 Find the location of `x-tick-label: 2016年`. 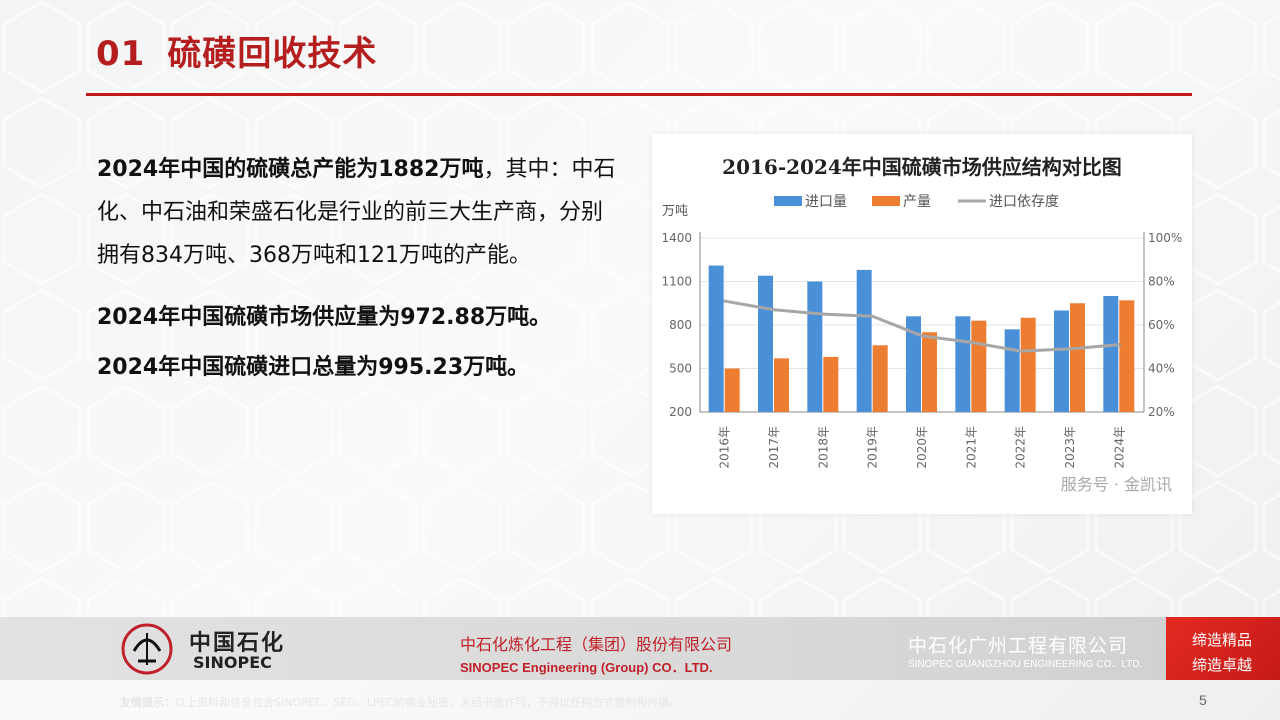

x-tick-label: 2016年 is located at coordinates (725, 447).